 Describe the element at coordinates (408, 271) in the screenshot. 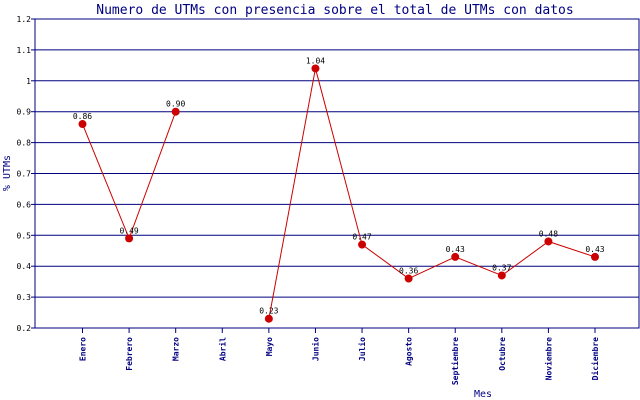

I see `data-label: 0.36` at that location.